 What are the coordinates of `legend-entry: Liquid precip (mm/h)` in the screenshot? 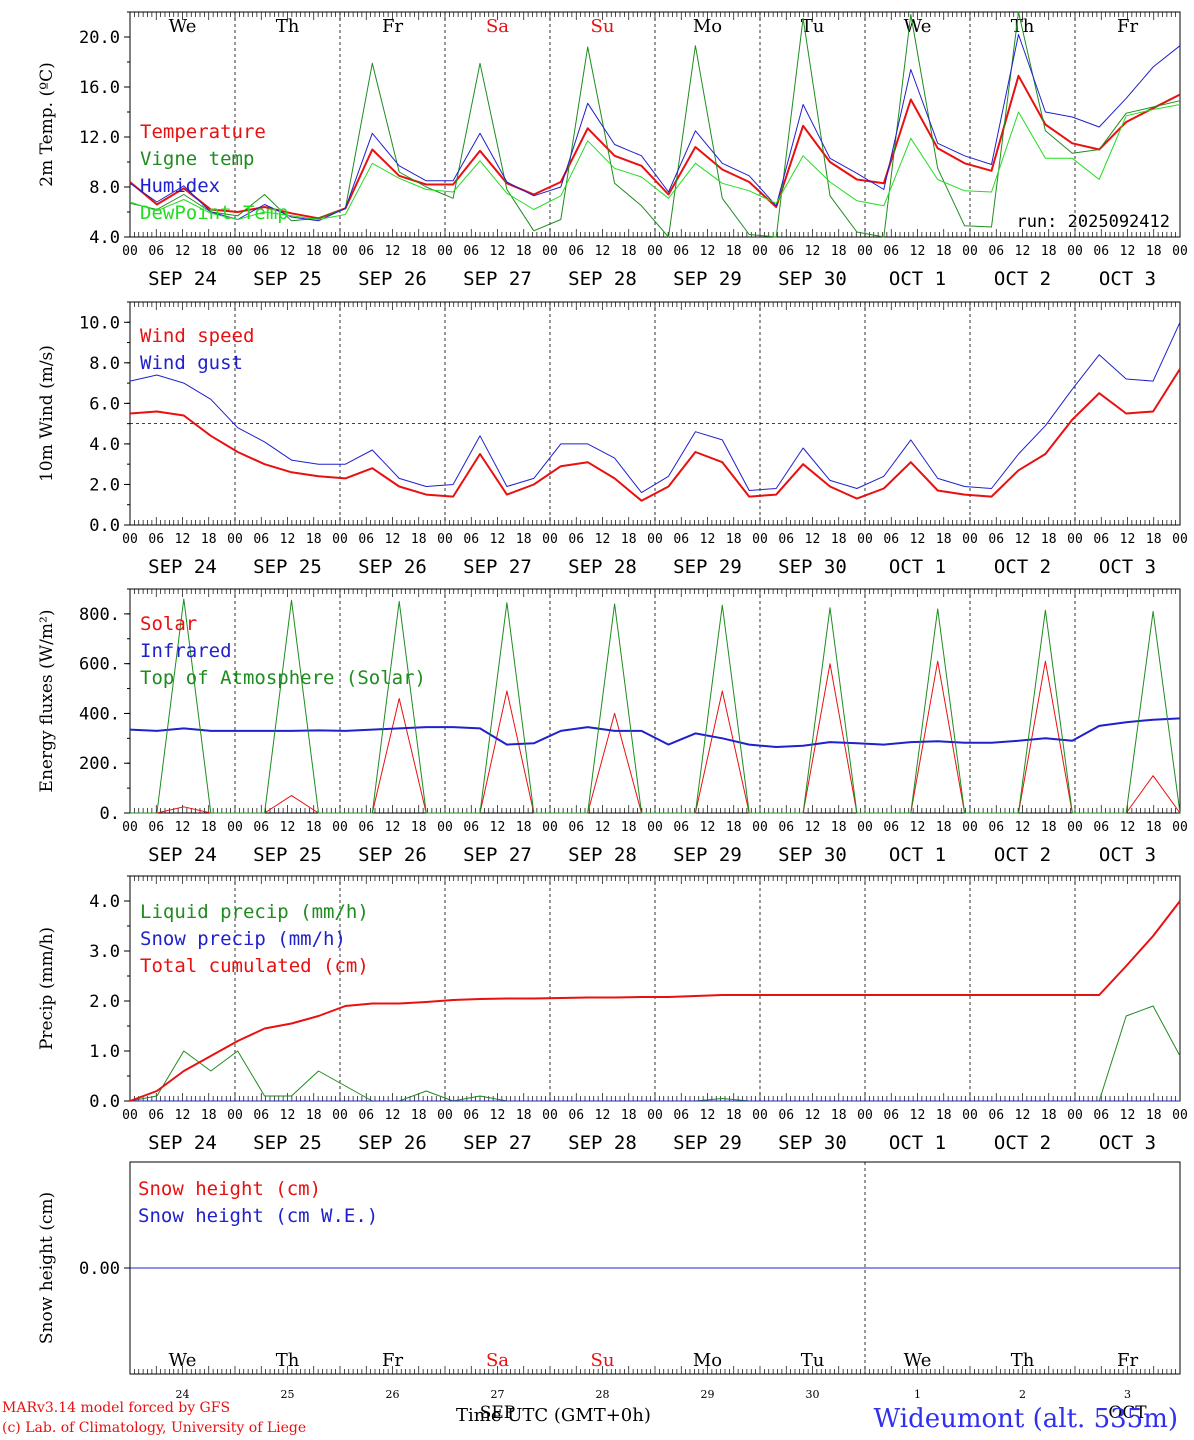 It's located at (254, 912).